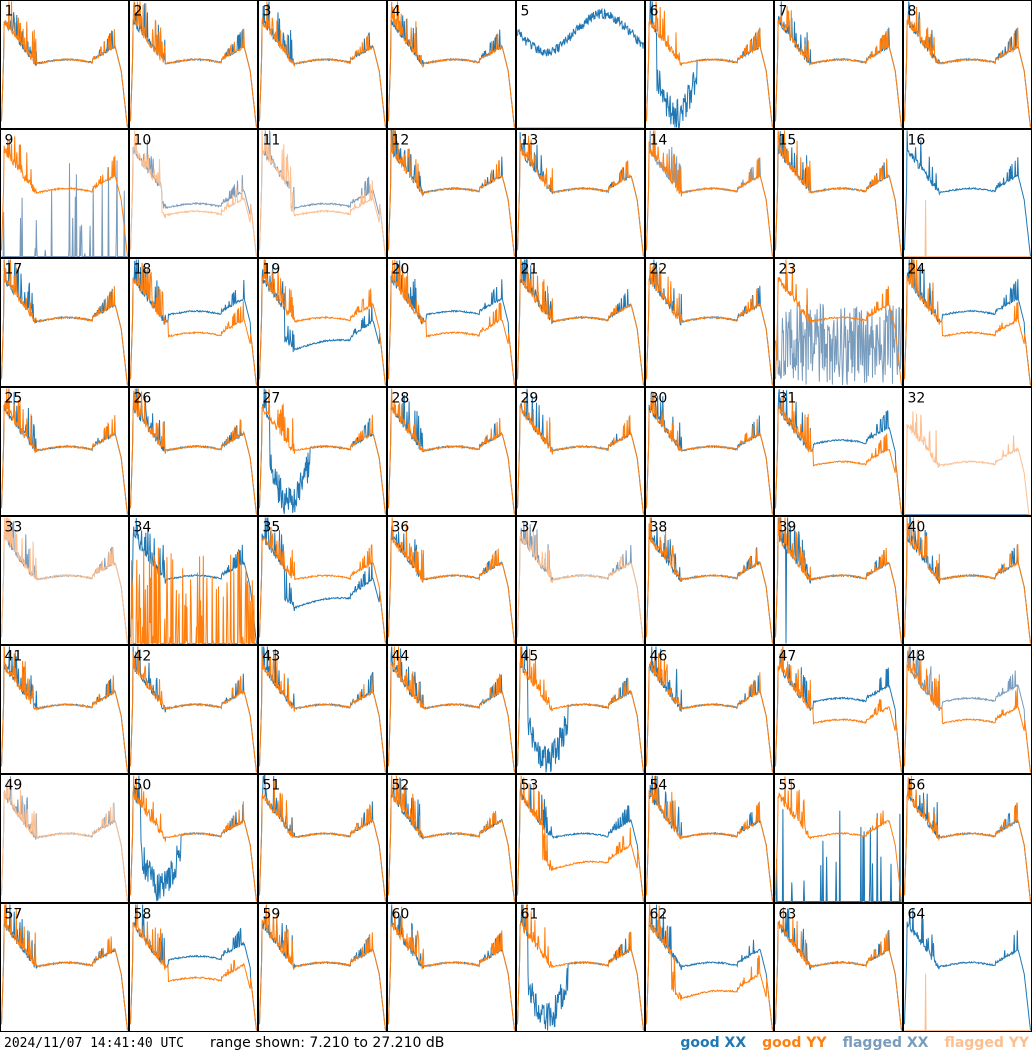 The width and height of the screenshot is (1033, 1053). I want to click on panel-label: 28, so click(401, 399).